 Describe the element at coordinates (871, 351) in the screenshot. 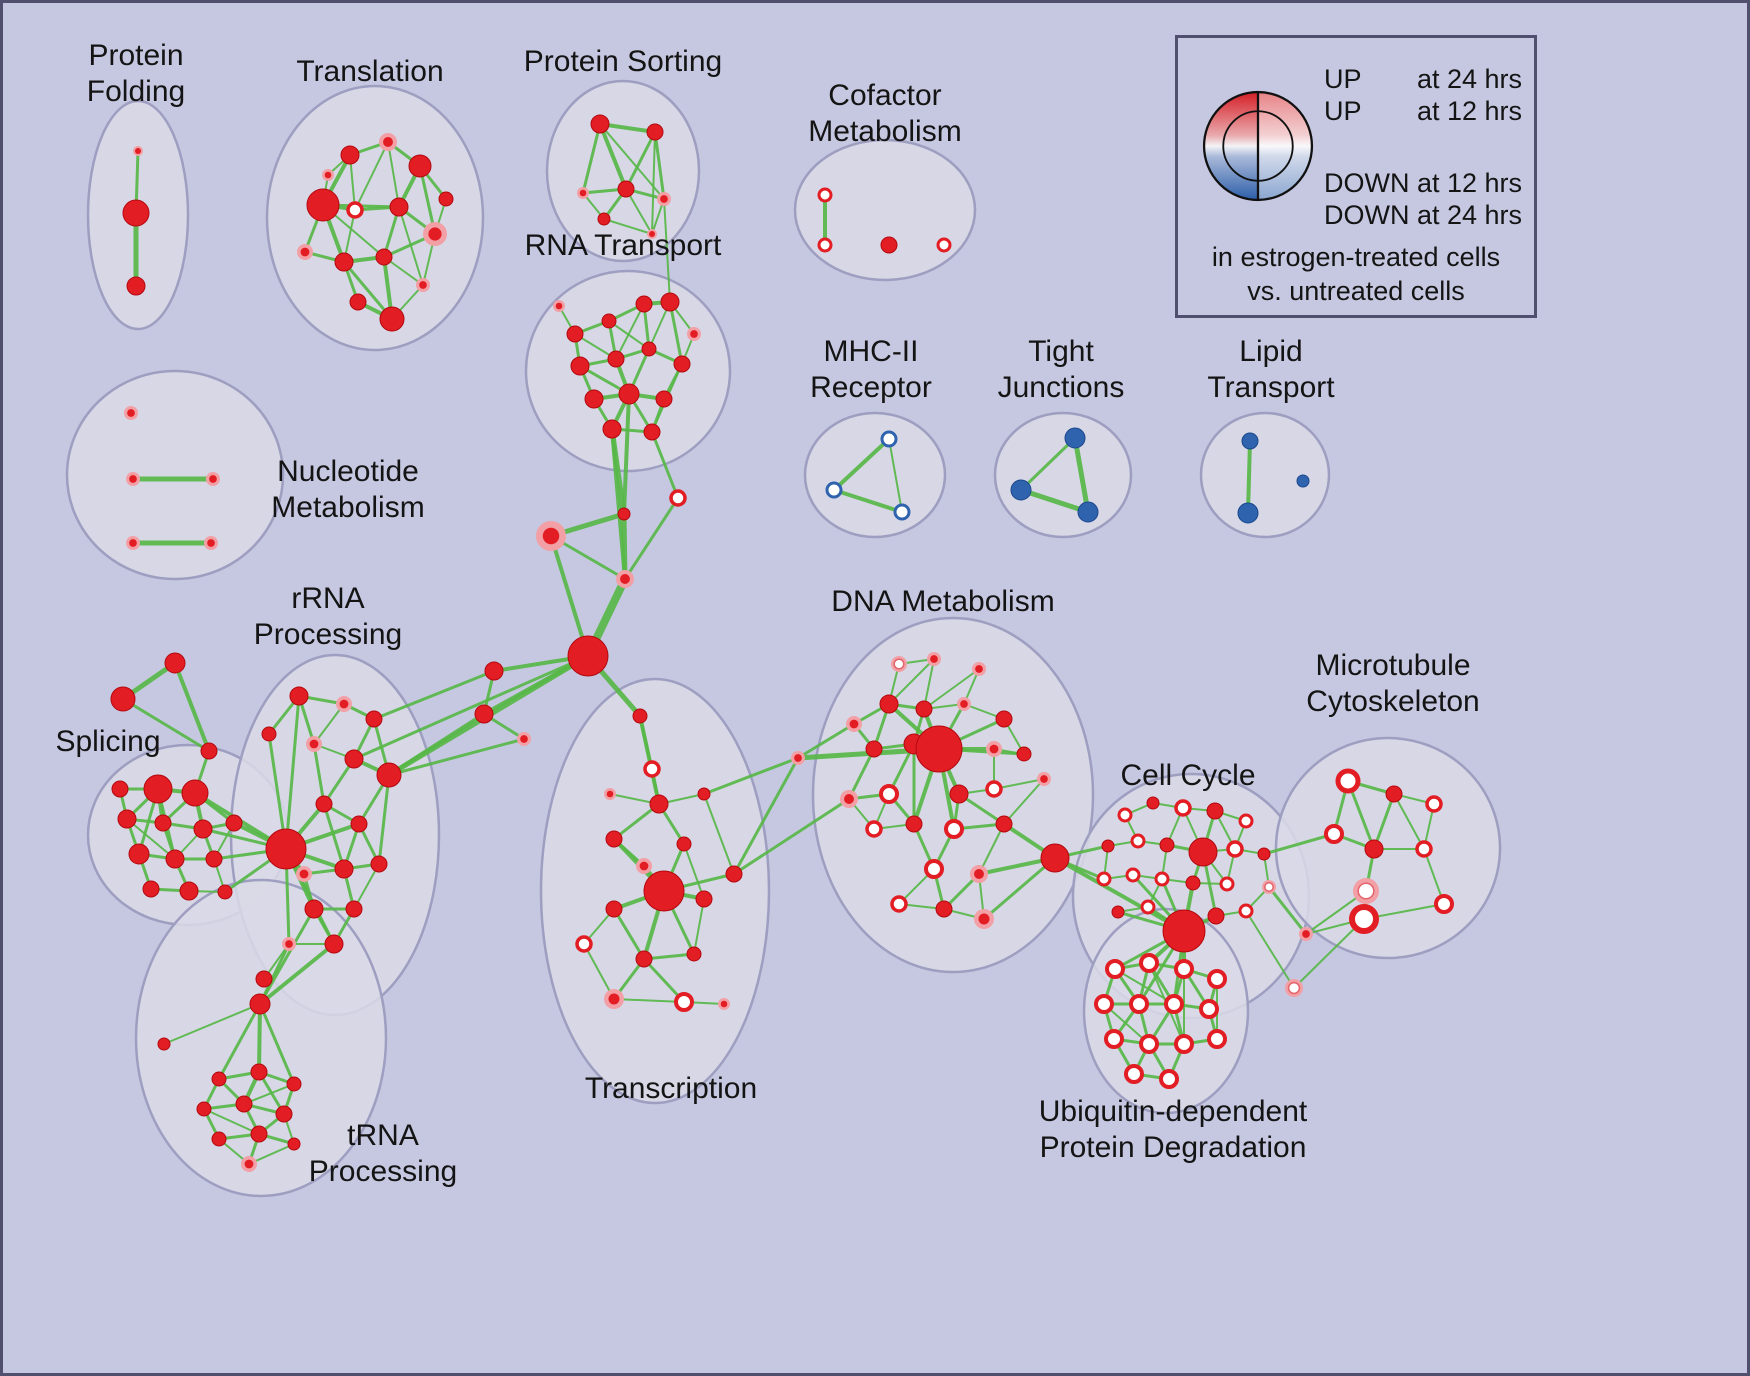

I see `cluster-label-mhc-ii-receptor: MHC-II` at that location.